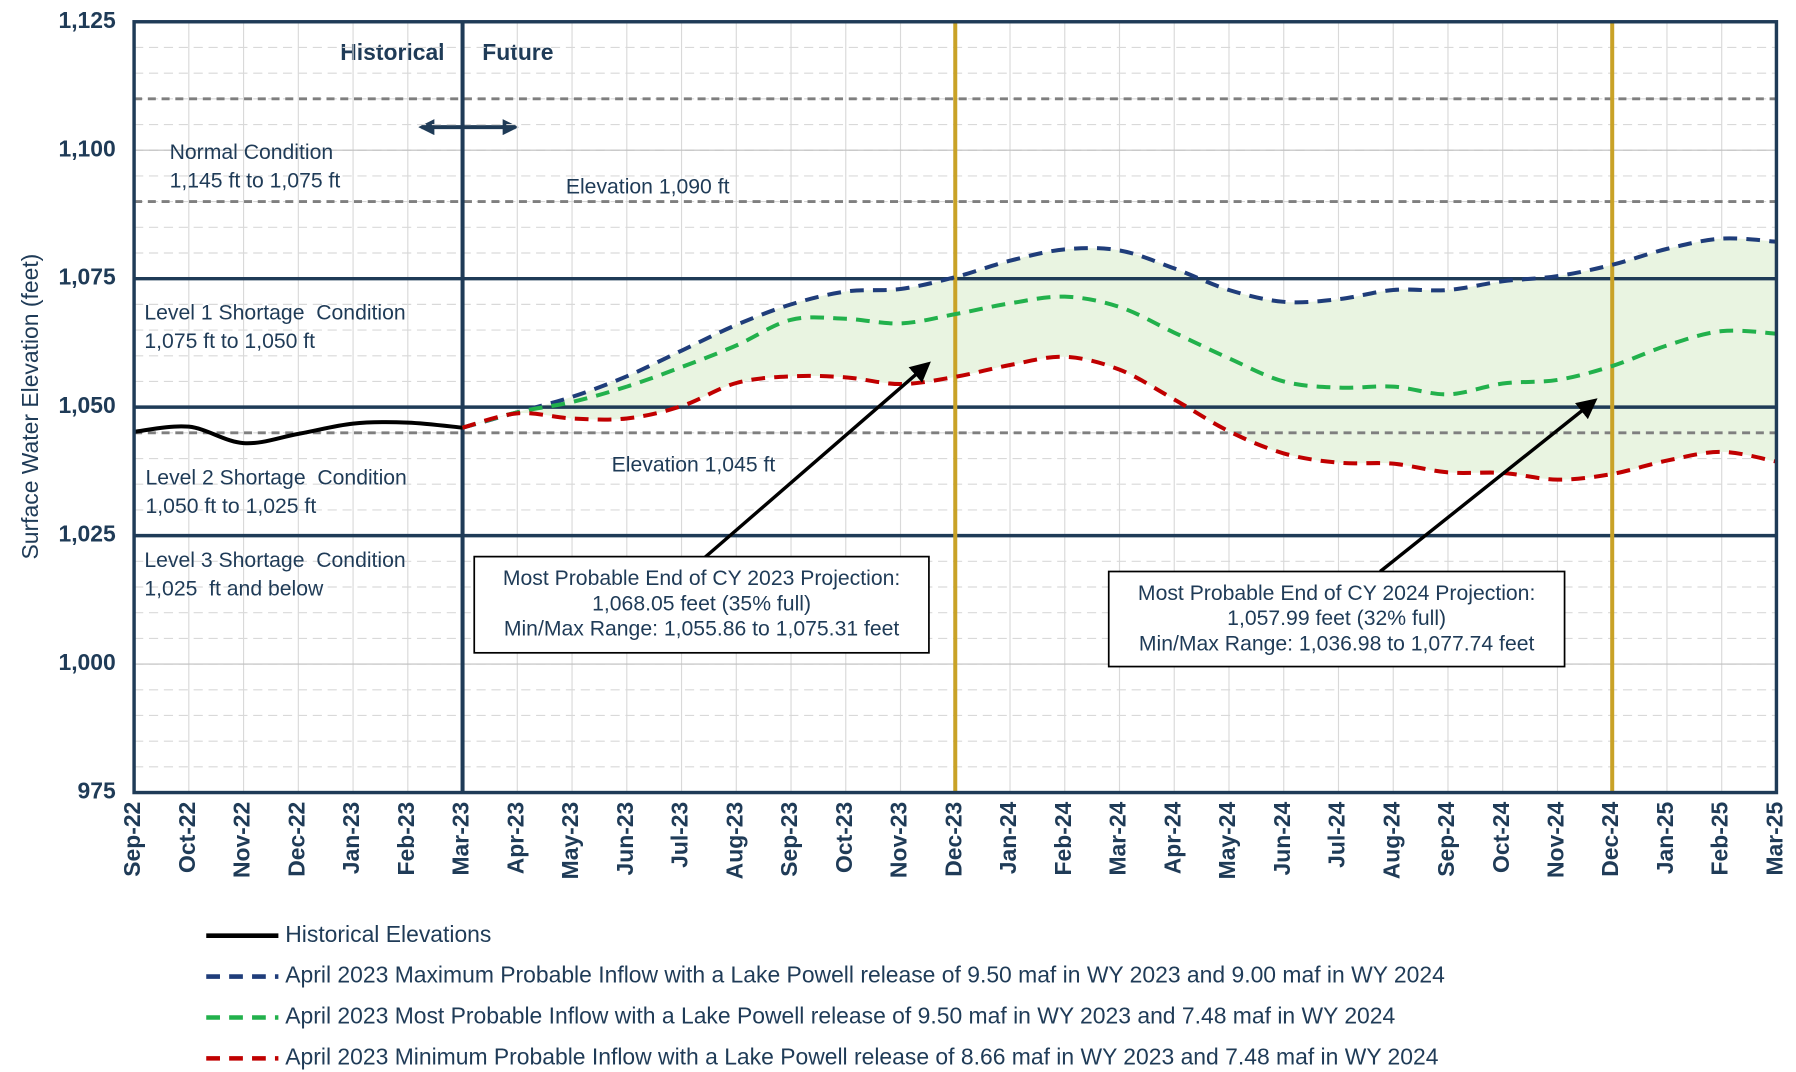 The height and width of the screenshot is (1072, 1796). Describe the element at coordinates (1501, 837) in the screenshot. I see `x-tick-label: Oct-24` at that location.